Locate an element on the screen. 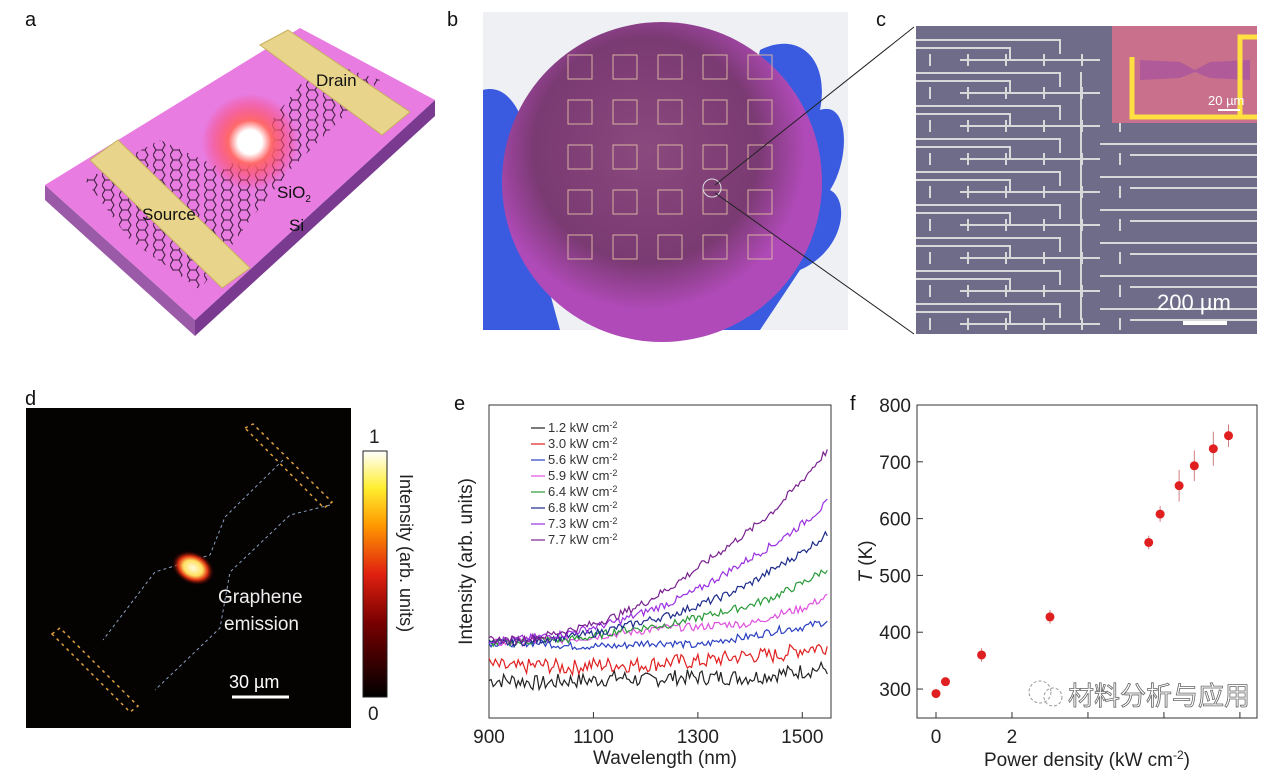  legend-entry: 6.4 kW cm-2 is located at coordinates (582, 491).